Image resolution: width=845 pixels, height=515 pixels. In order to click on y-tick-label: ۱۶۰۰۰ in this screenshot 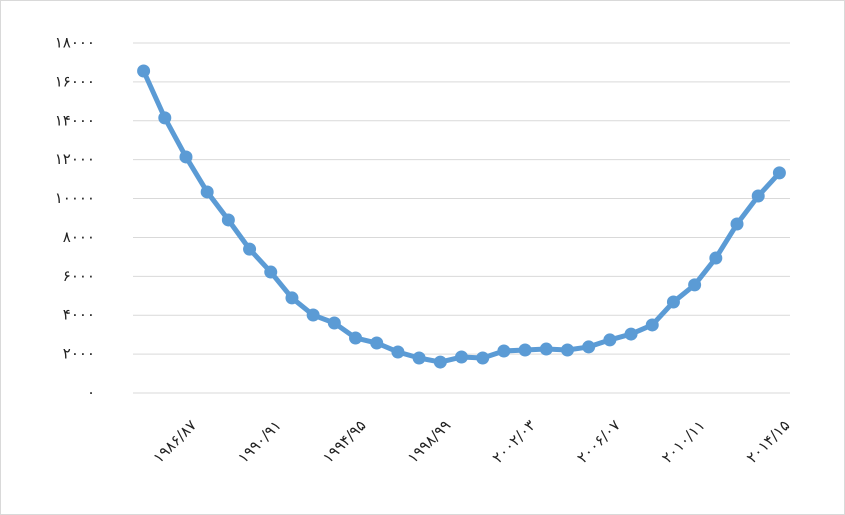, I will do `click(75, 81)`.